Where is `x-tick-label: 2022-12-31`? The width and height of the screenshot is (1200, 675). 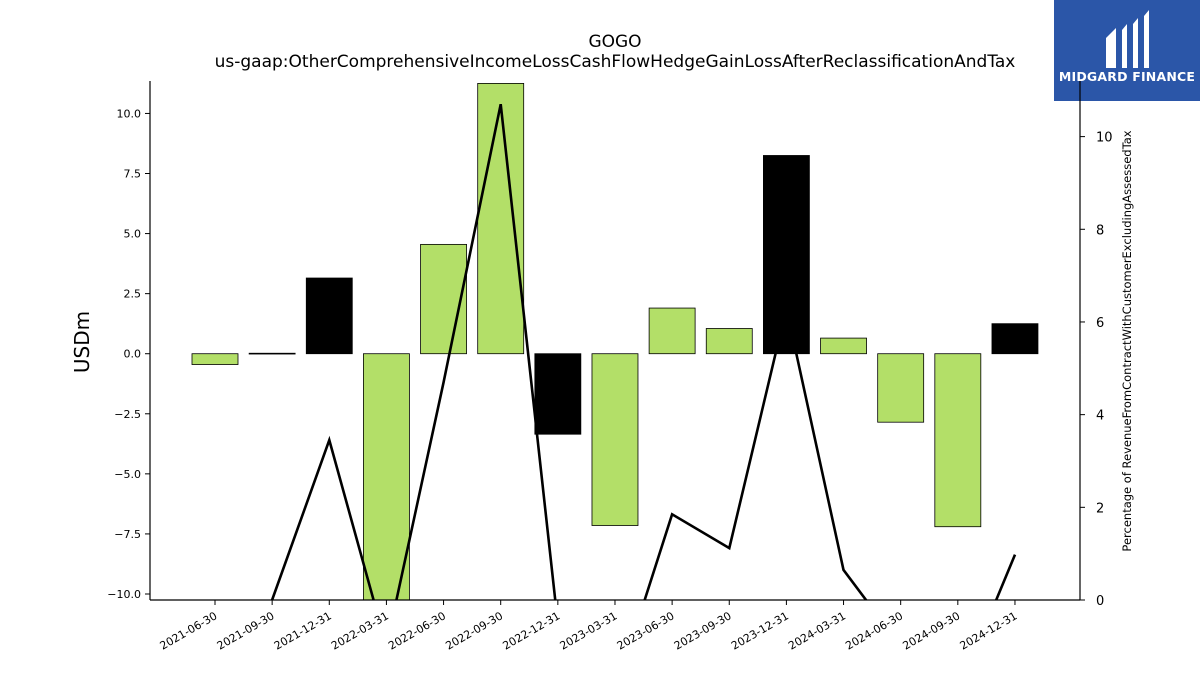
x-tick-label: 2022-12-31 is located at coordinates (531, 630).